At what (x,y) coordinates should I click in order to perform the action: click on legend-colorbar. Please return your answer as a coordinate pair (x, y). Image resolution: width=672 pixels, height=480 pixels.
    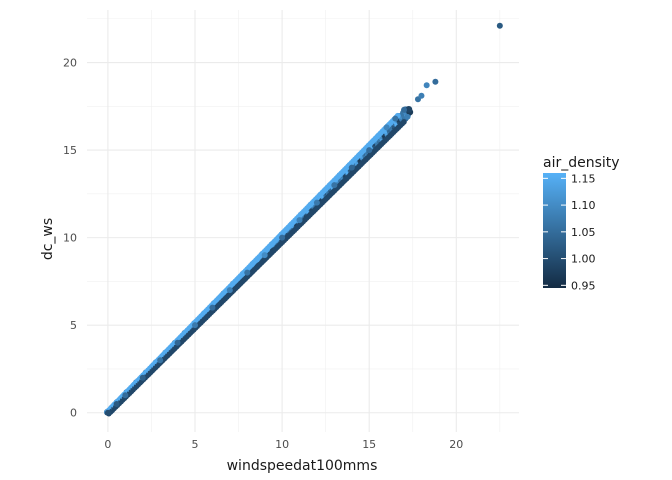
    Looking at the image, I should click on (554, 230).